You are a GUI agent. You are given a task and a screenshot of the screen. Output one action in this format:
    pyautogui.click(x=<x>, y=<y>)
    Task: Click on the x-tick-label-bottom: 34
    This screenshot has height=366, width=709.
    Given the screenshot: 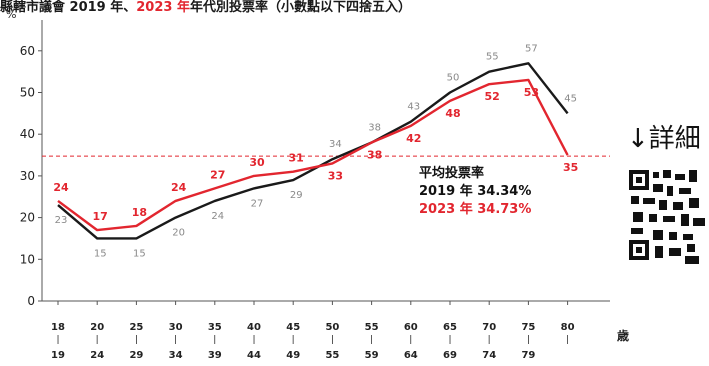 What is the action you would take?
    pyautogui.click(x=176, y=355)
    